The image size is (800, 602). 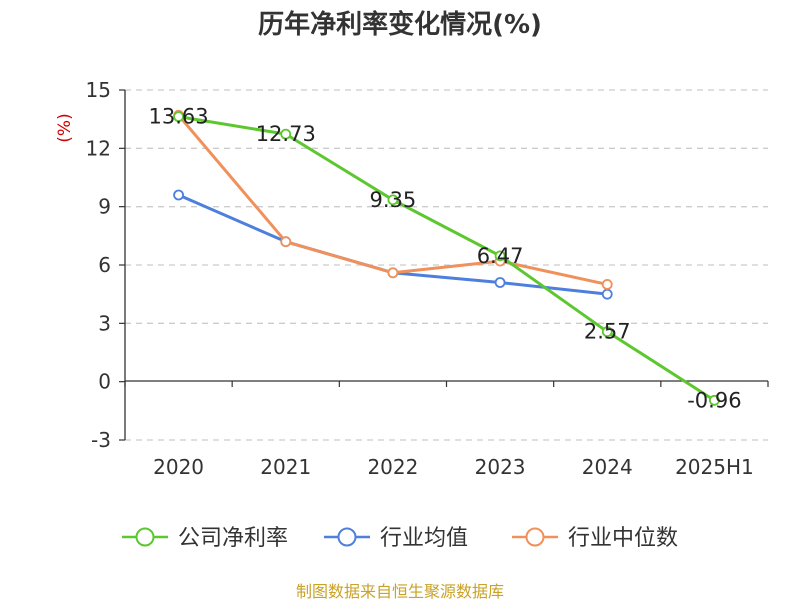 I want to click on data-label: 9.35, so click(x=393, y=200).